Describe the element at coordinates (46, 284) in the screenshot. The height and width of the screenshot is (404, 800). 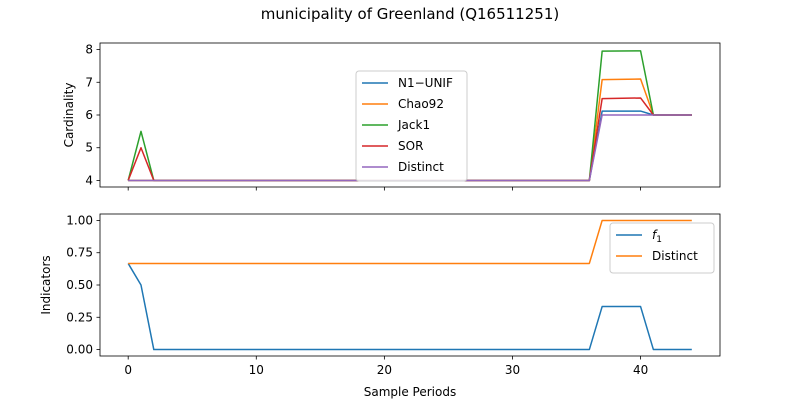
I see `y-axis-label-1: Indicators` at that location.